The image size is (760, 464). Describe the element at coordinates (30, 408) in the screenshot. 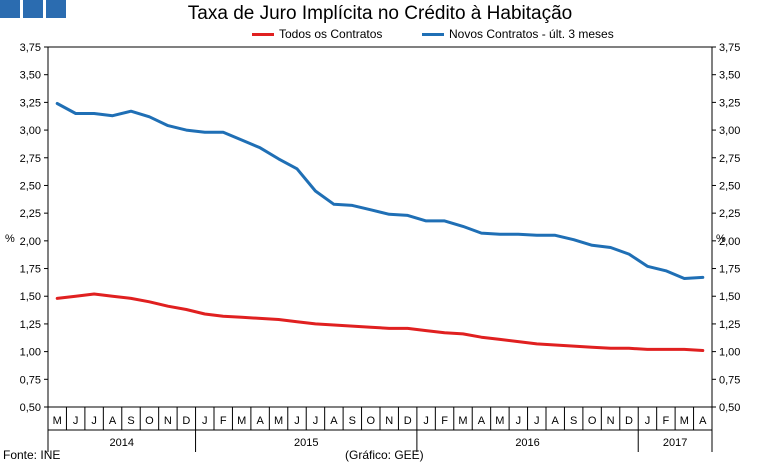

I see `y-tick-label-left: 0,50` at that location.